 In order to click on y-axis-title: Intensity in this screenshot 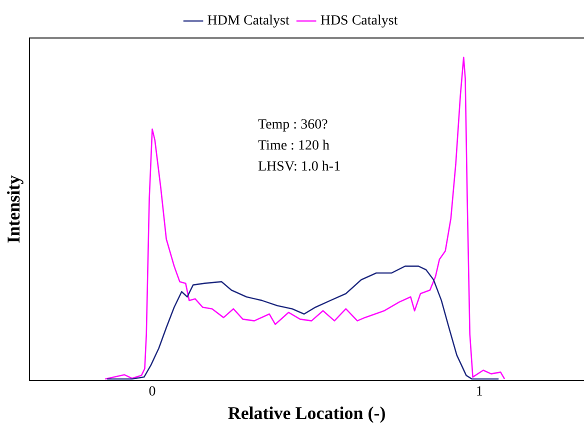, I will do `click(13, 209)`.